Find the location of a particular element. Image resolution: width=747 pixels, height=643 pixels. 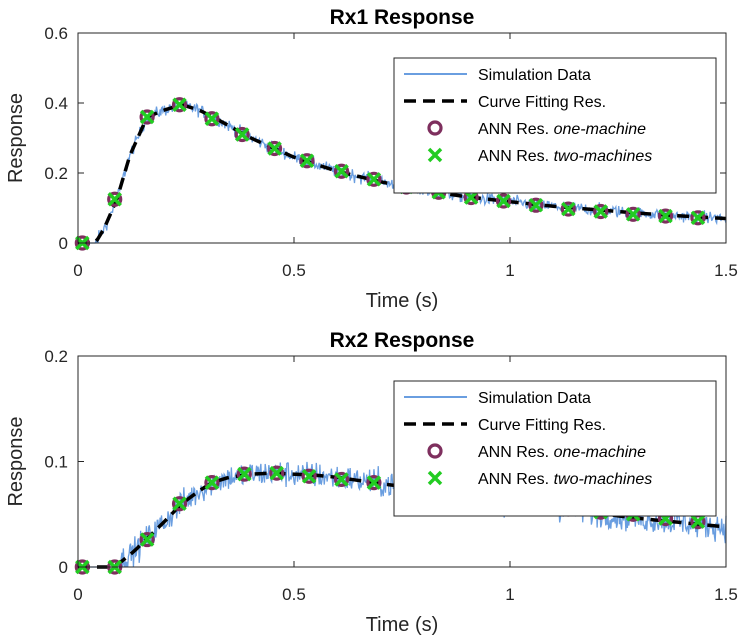

rx2-ytick-label: 0 is located at coordinates (63, 567).